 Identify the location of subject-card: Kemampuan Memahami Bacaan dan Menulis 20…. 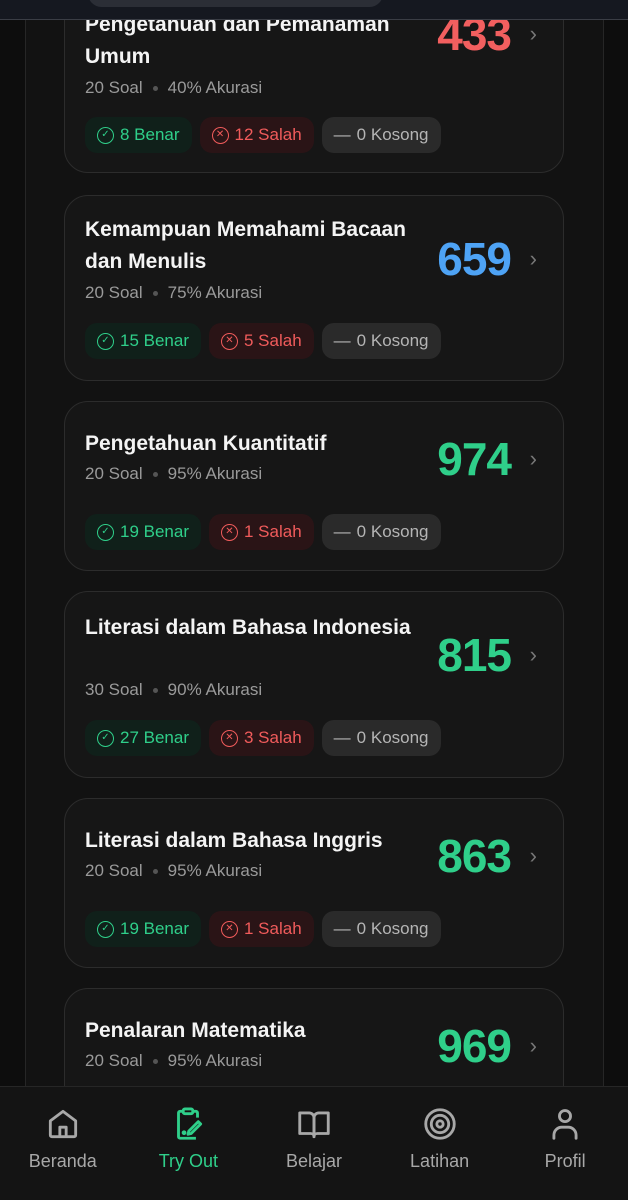
(314, 288).